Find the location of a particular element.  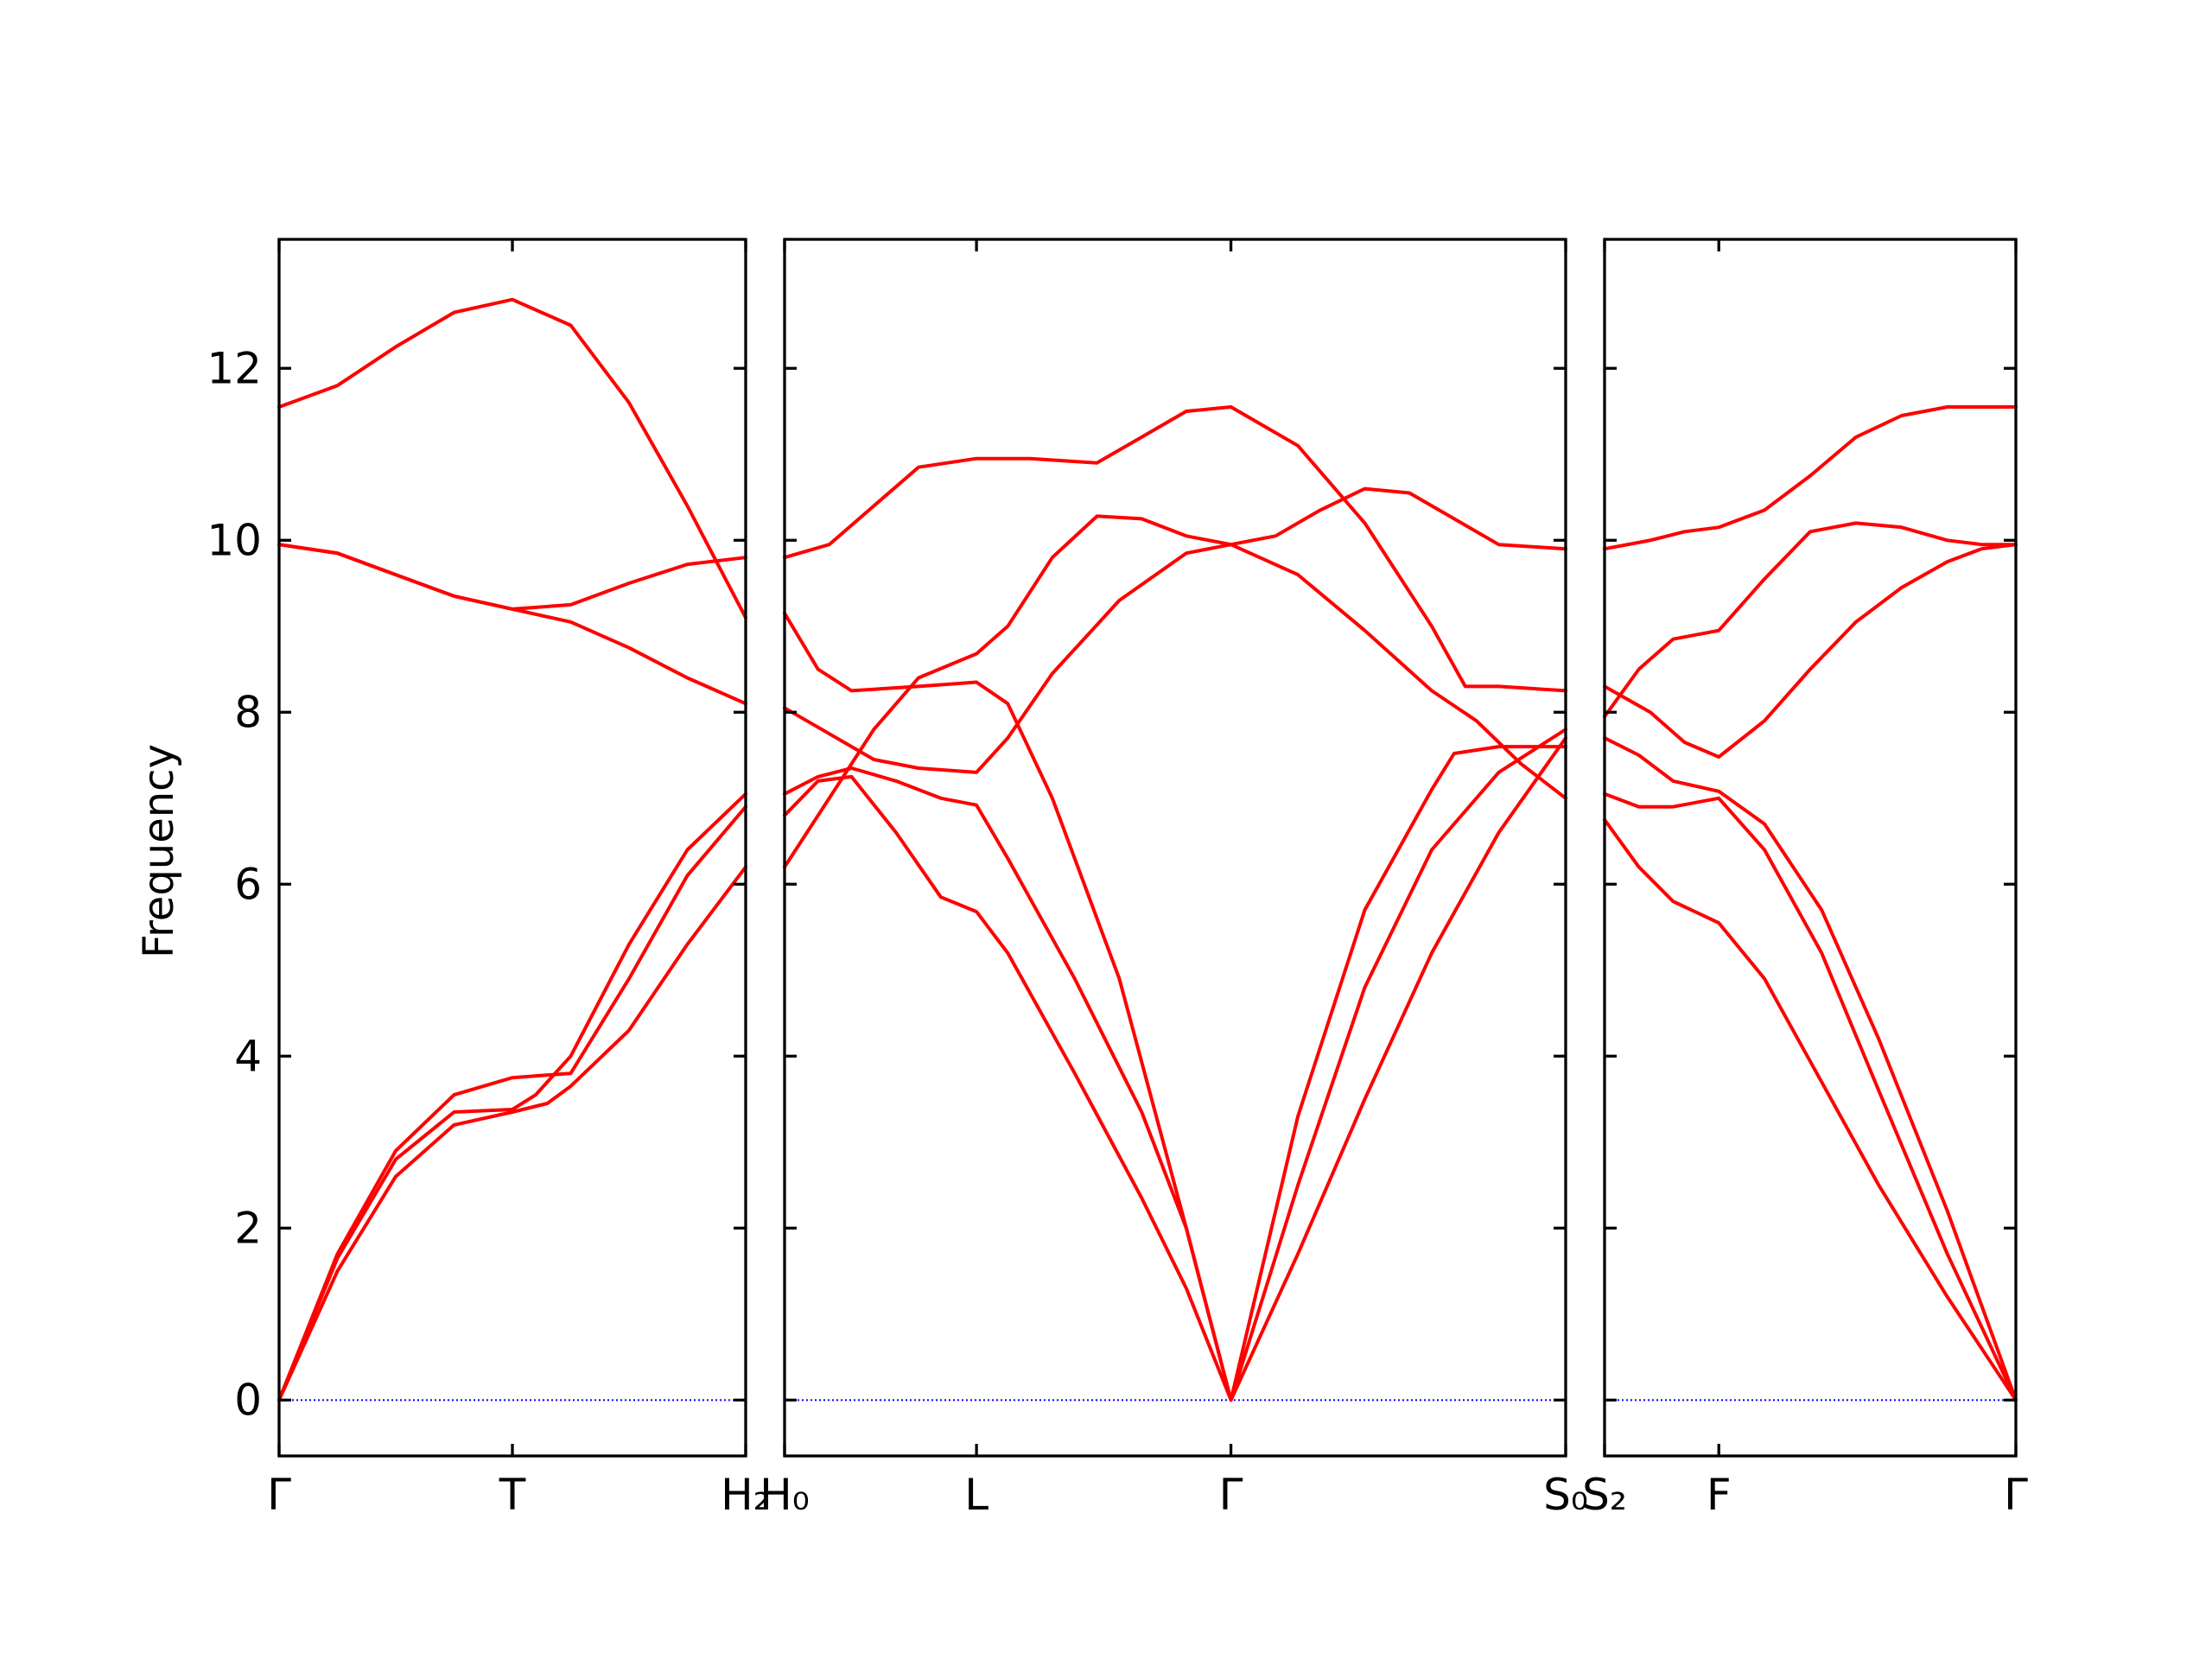

y-tick-label: 12 is located at coordinates (234, 368).